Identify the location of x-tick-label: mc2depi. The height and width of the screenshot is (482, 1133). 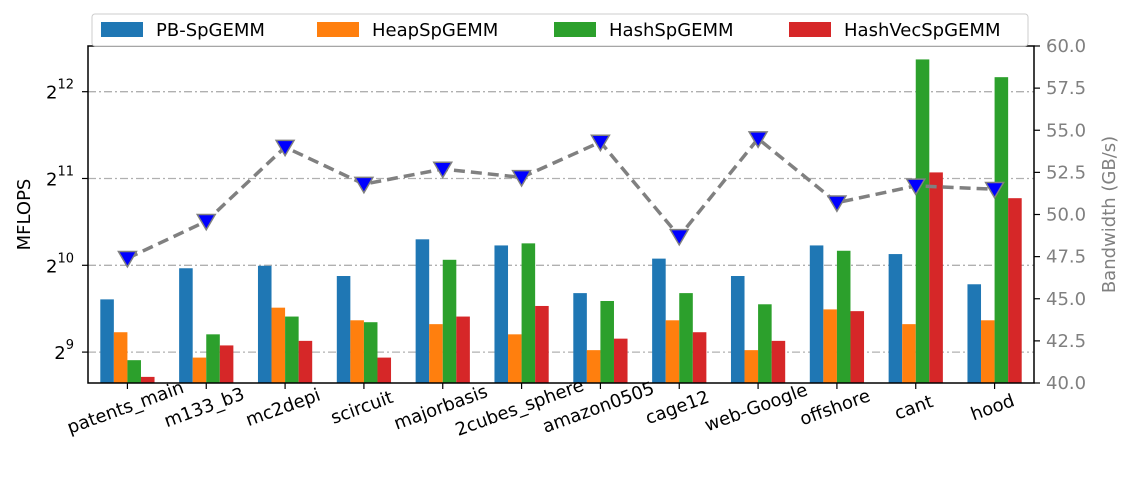
(283, 408).